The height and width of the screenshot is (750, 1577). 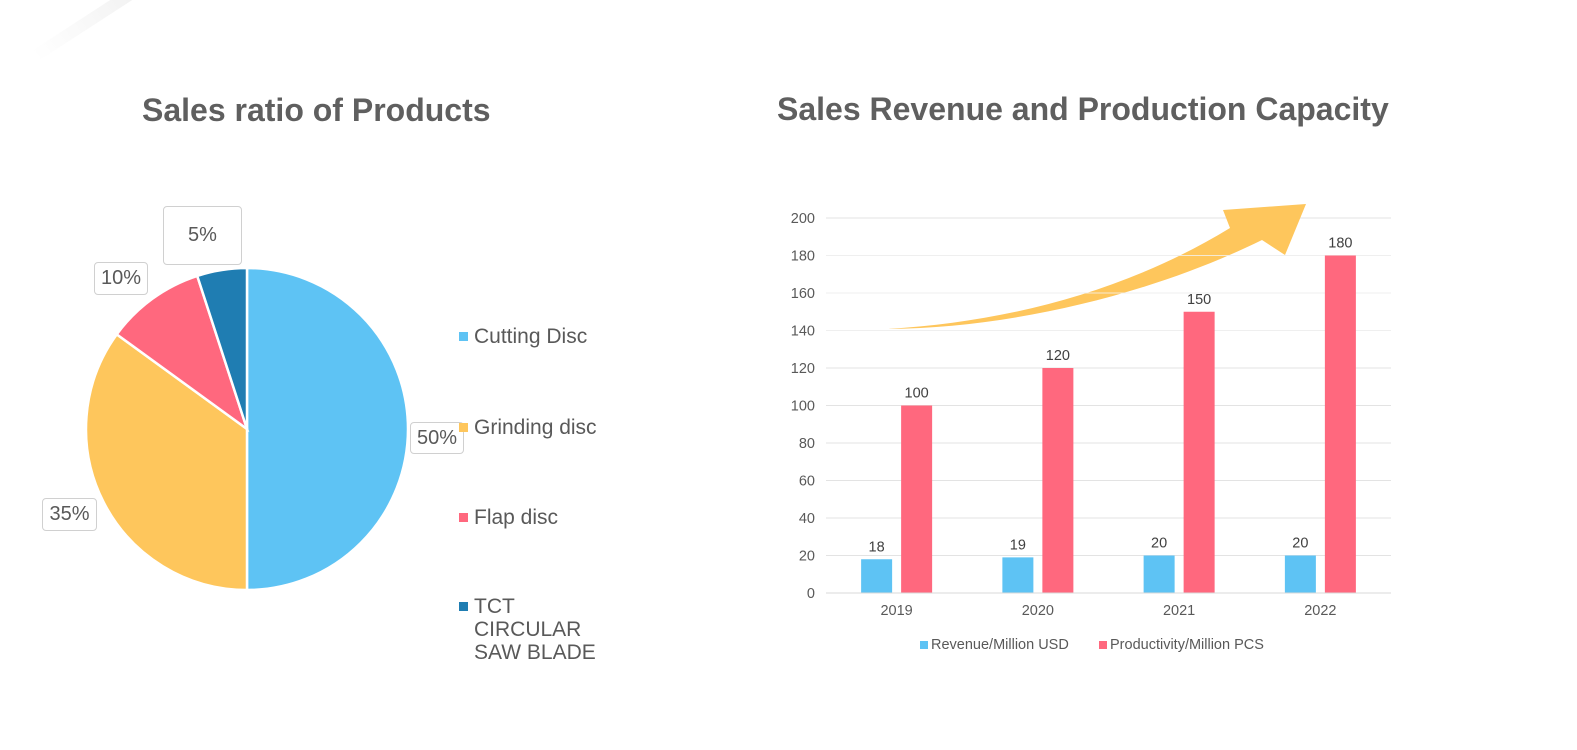 I want to click on bar-revenue-2019, so click(x=877, y=576).